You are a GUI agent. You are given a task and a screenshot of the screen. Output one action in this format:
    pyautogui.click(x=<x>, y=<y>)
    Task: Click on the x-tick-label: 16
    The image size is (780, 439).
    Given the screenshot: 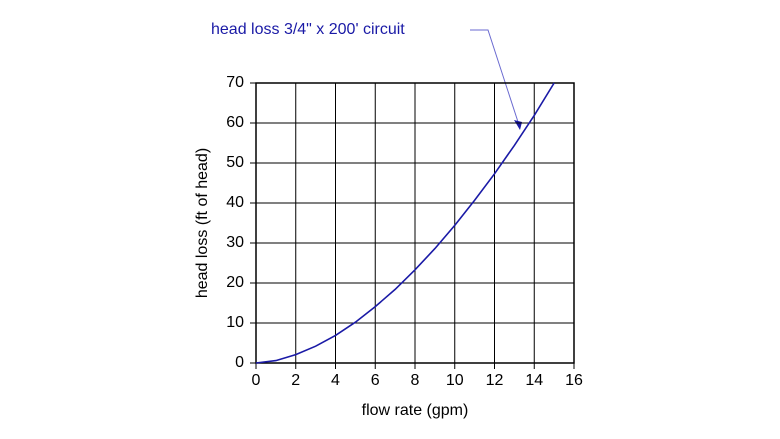 What is the action you would take?
    pyautogui.click(x=574, y=380)
    